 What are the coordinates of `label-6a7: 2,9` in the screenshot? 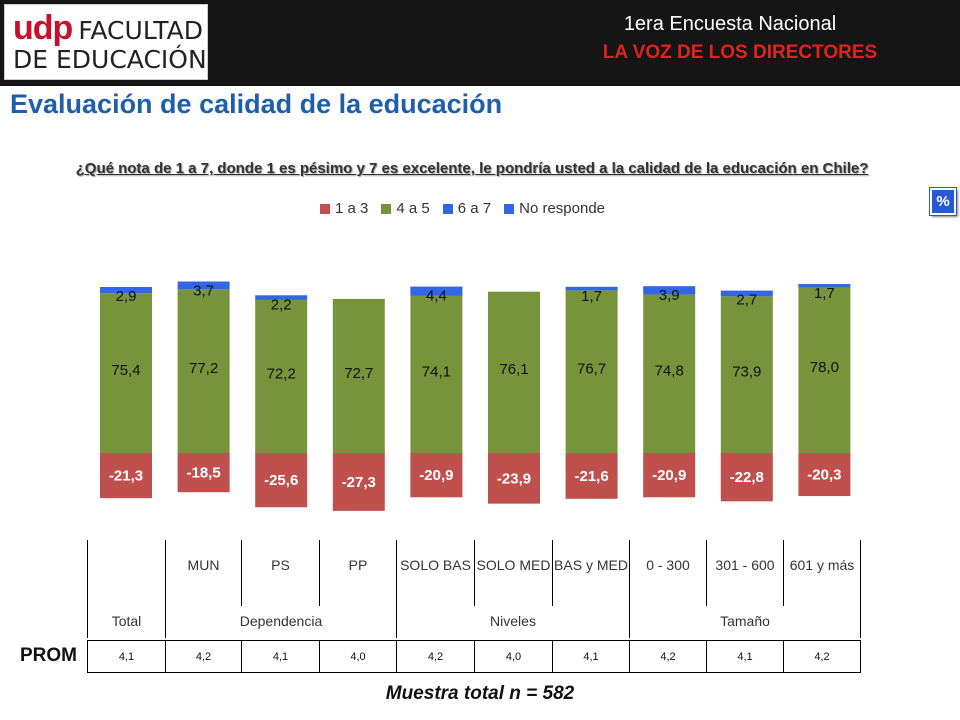 It's located at (126, 296).